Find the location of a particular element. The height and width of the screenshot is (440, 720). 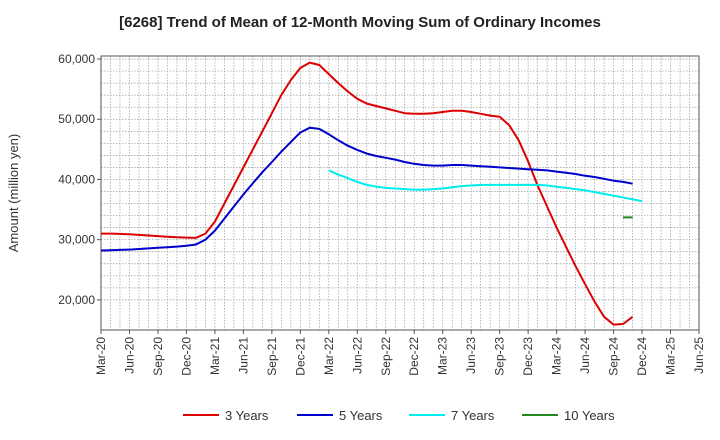

y-axis-ticks: 20,000 30,000 40,000 50,000 60,000 is located at coordinates (79, 179).